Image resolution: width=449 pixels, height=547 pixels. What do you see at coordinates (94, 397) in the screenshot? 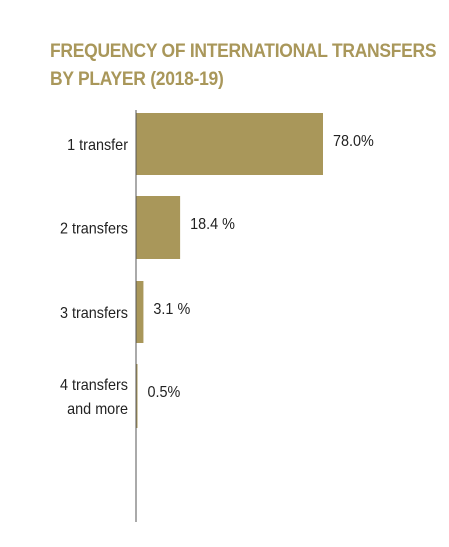
I see `category-label-4: 4 transfers and more` at bounding box center [94, 397].